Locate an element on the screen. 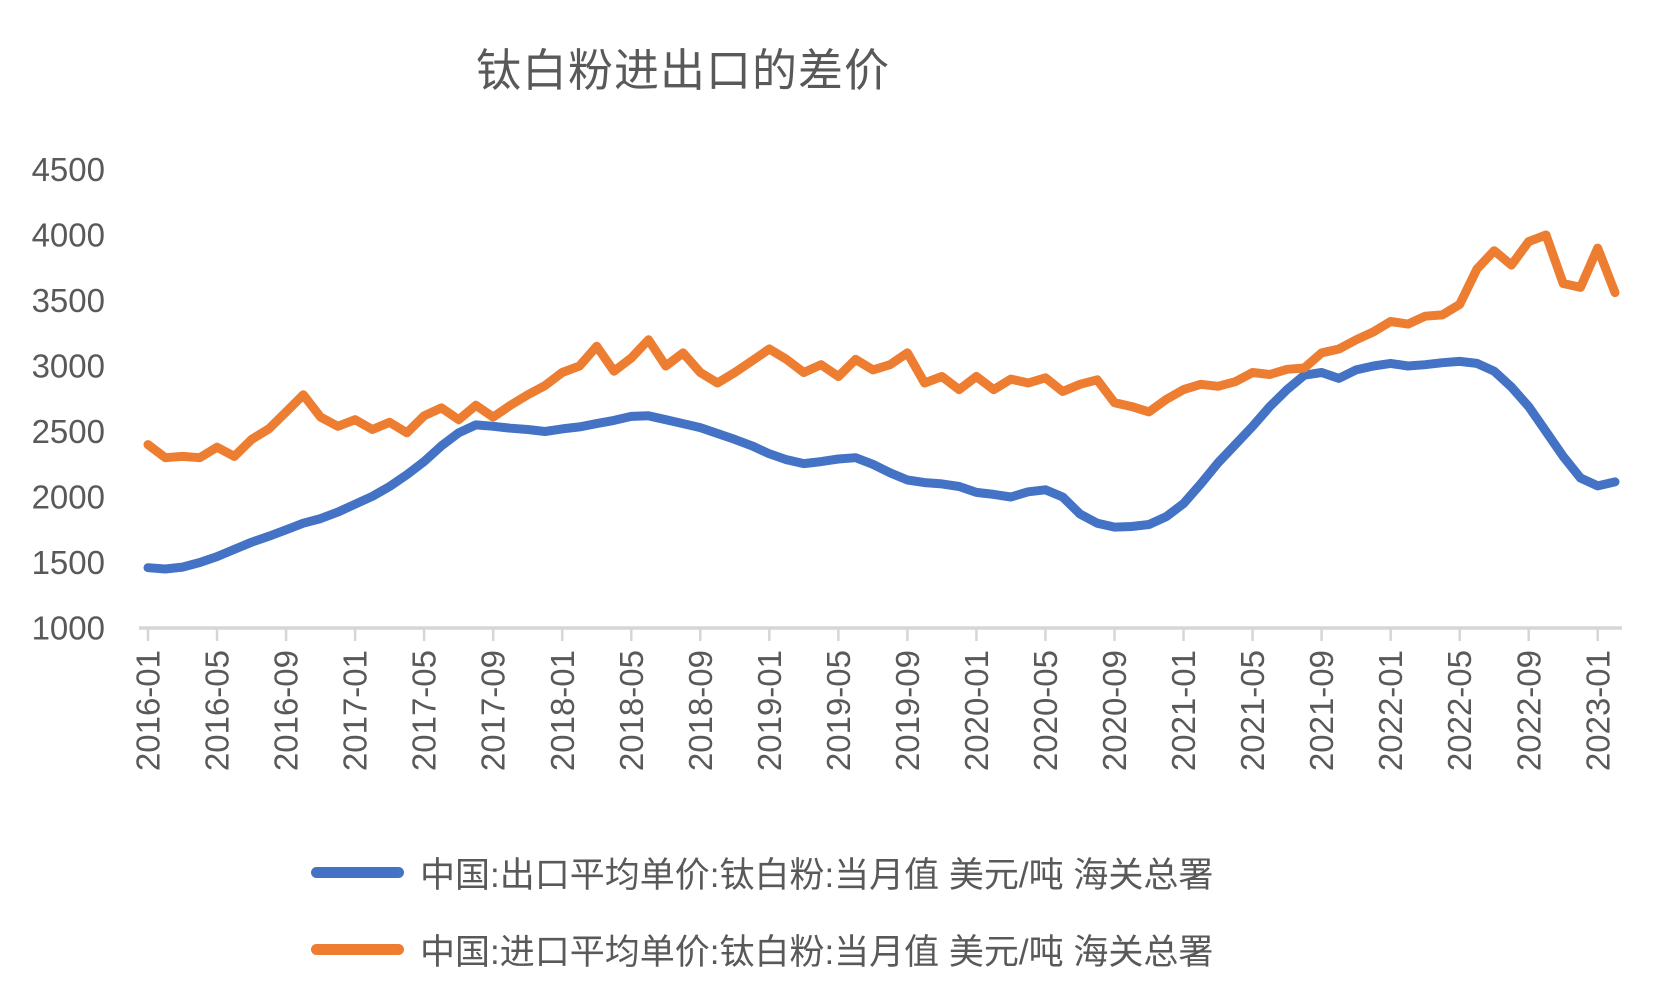 Image resolution: width=1667 pixels, height=1003 pixels. x-axis-label: 2022-01 is located at coordinates (1390, 710).